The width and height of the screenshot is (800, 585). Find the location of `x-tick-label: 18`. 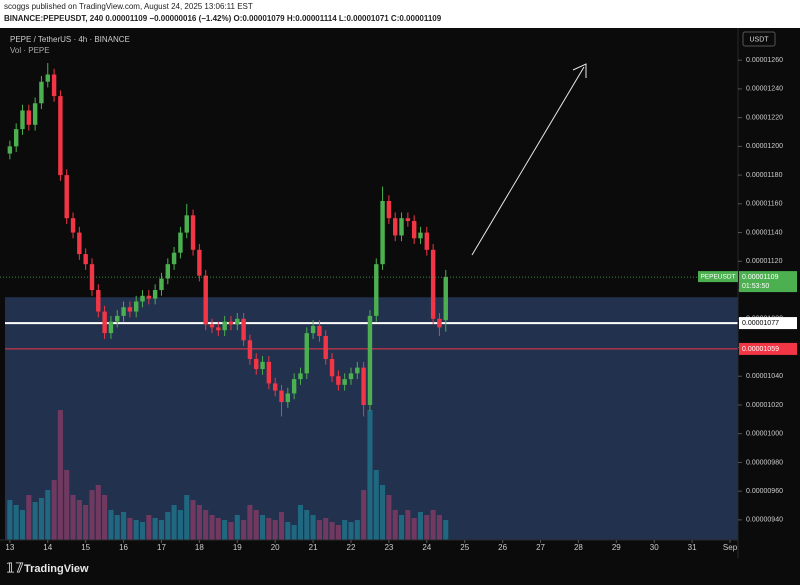

x-tick-label: 18 is located at coordinates (199, 547).